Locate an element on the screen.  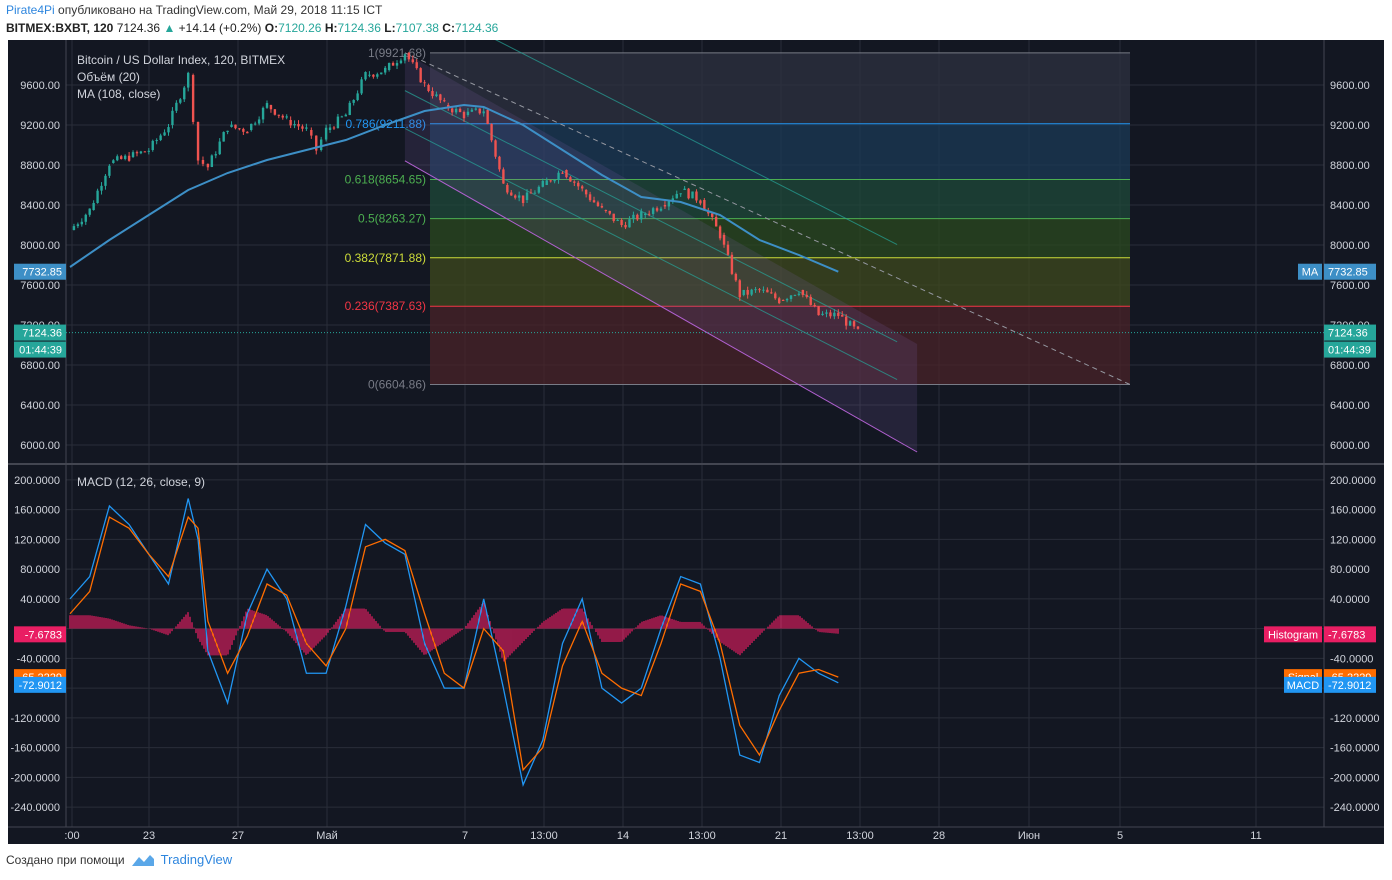
y-tick-left: -200.0000 is located at coordinates (35, 778).